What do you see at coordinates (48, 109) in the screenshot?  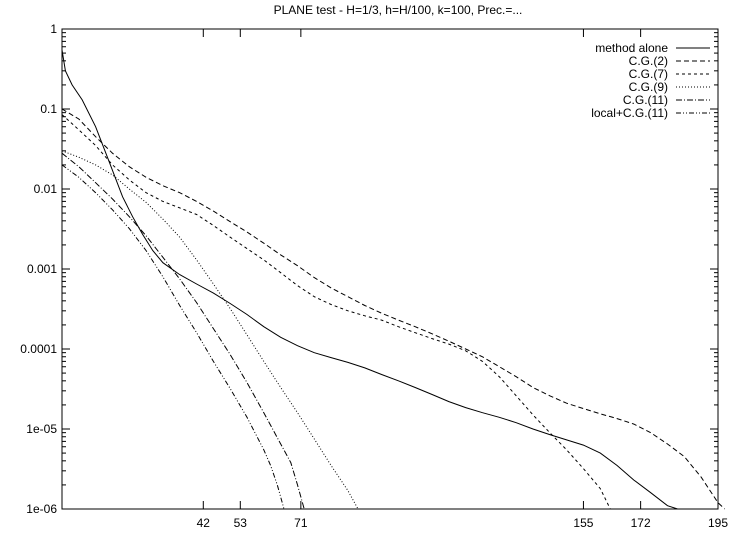 I see `y-tick-label: 0.1` at bounding box center [48, 109].